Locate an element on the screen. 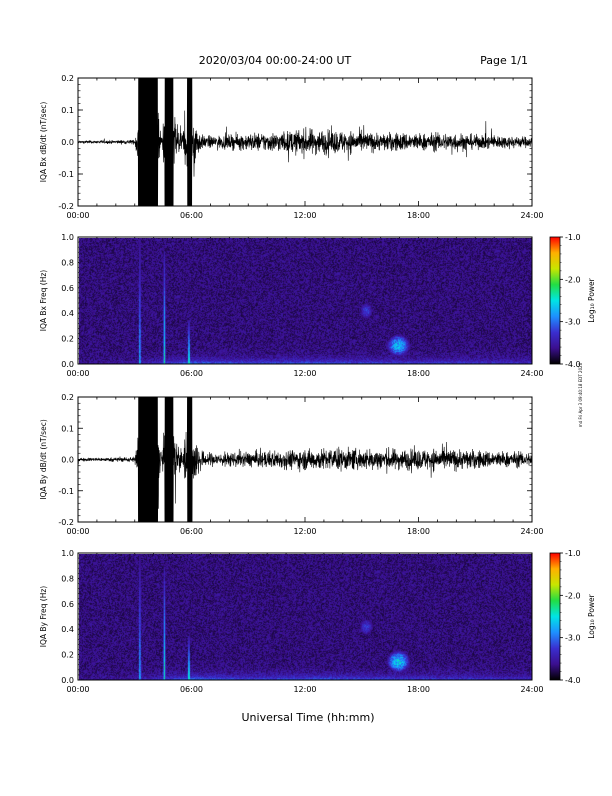 This screenshot has width=612, height=796. y-axis-label: IQA Bx dB/dt (nT/sec) is located at coordinates (43, 142).